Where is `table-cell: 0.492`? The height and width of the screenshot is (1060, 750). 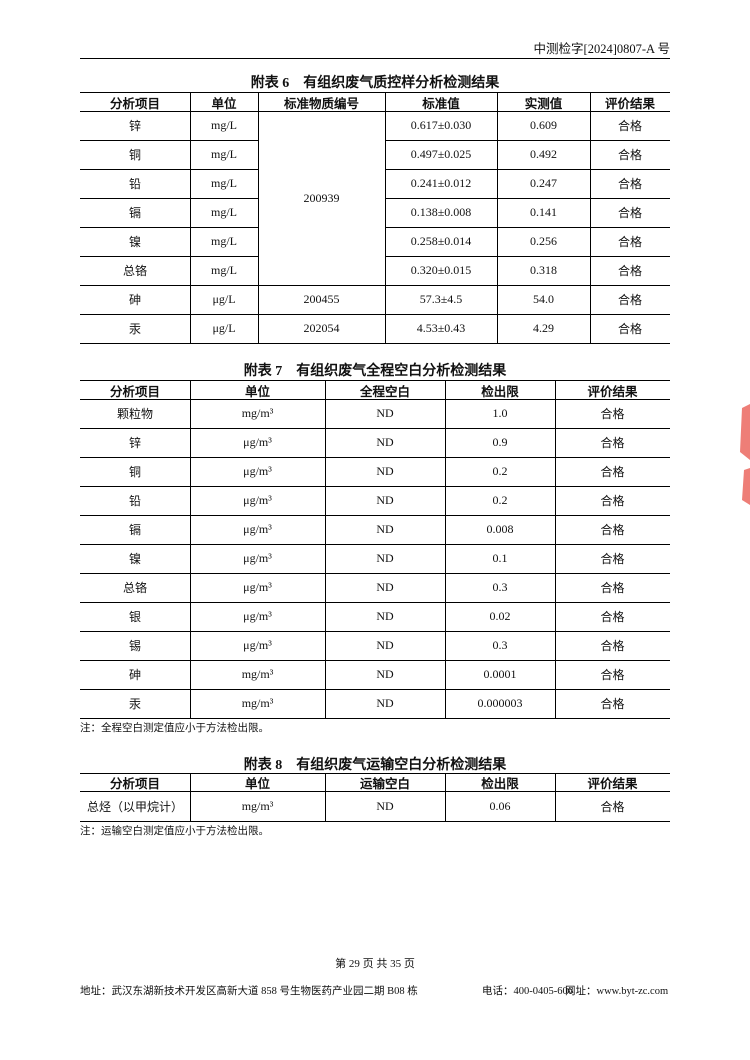
table-cell: 0.492 is located at coordinates (543, 154).